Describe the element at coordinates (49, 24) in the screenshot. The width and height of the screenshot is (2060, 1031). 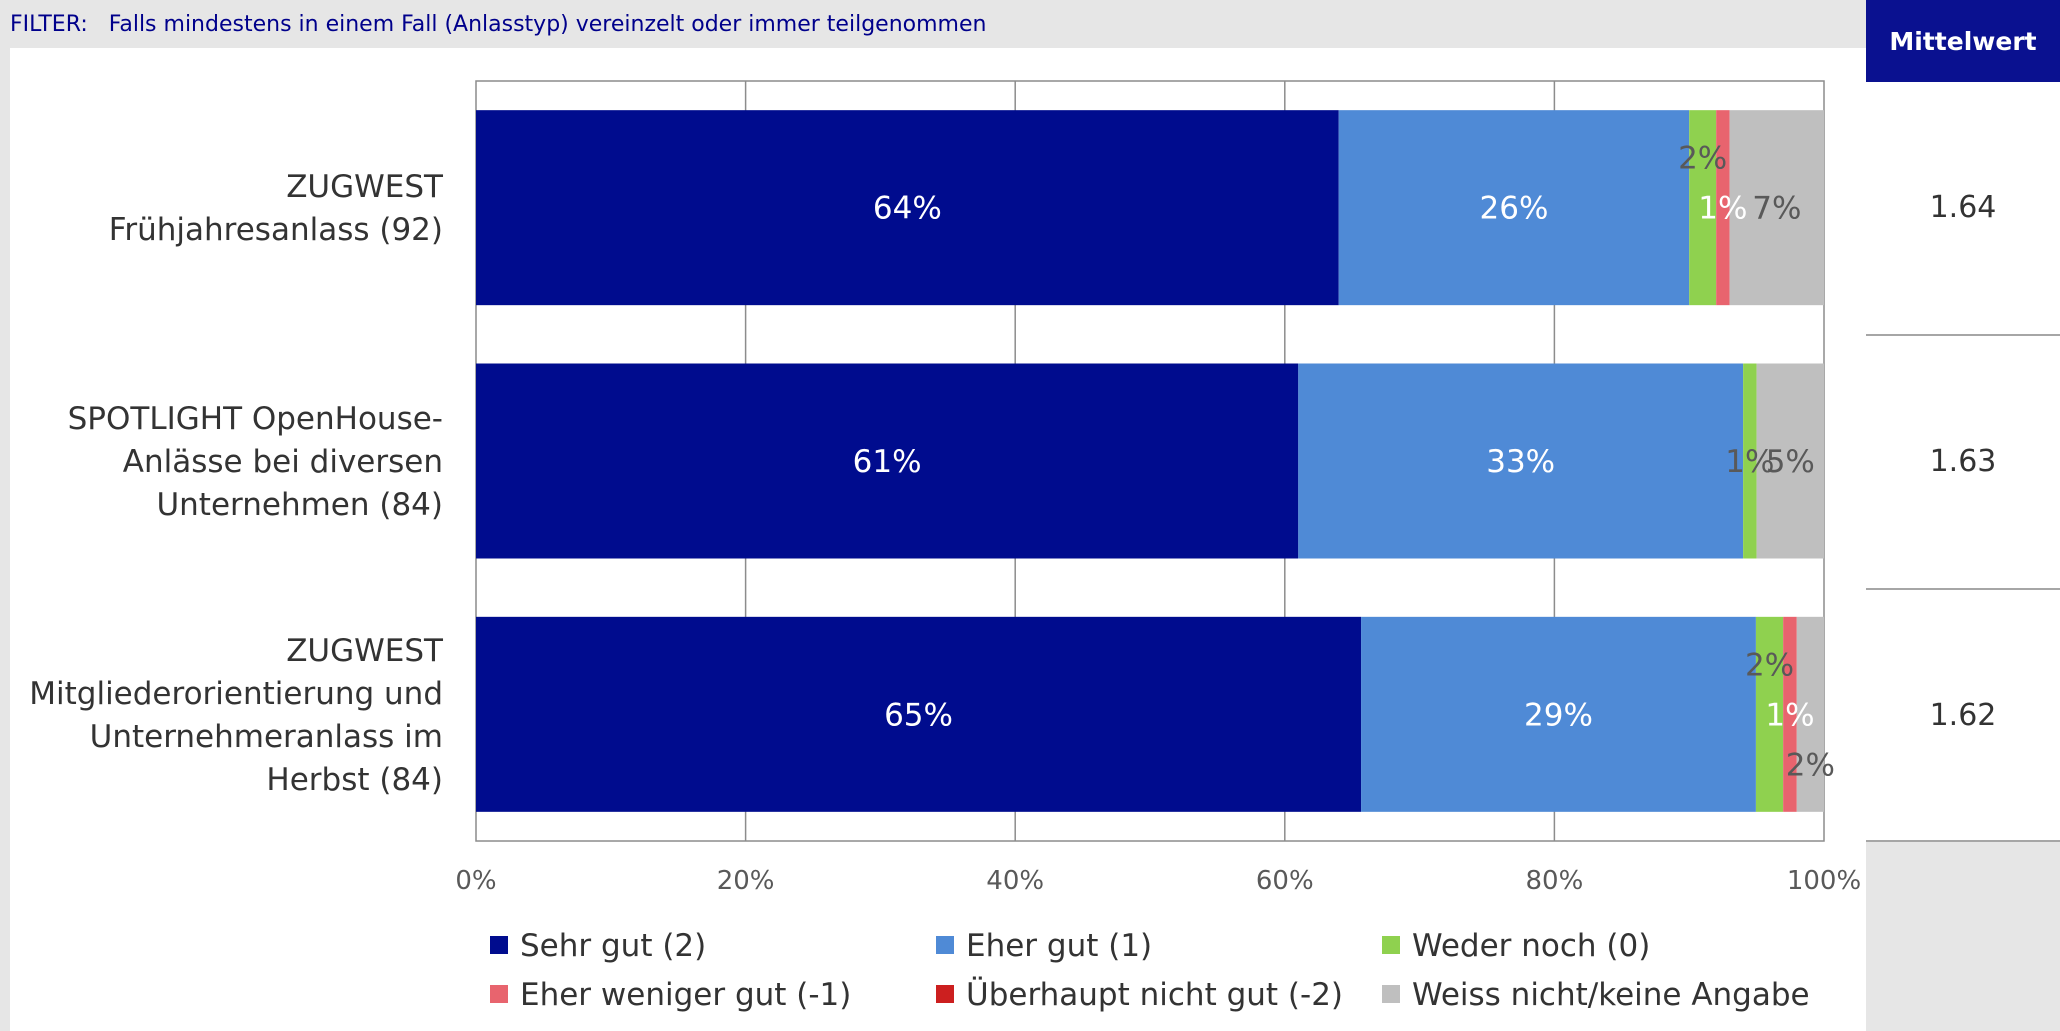
I see `filter-label: FILTER:` at that location.